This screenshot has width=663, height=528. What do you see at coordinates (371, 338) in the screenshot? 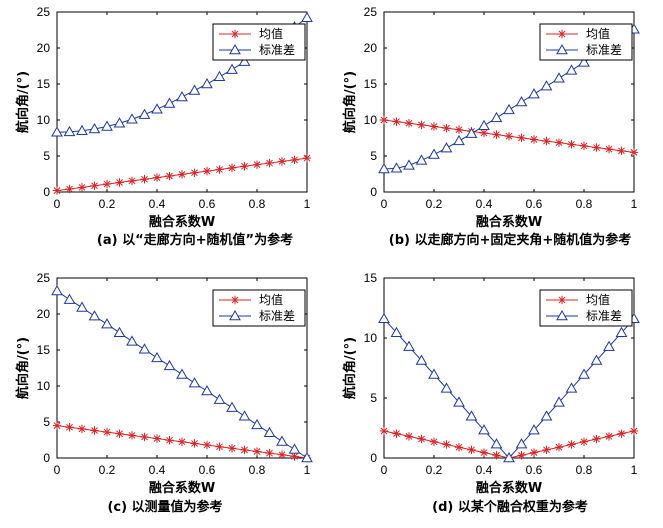
I see `y-tick-label: 10` at bounding box center [371, 338].